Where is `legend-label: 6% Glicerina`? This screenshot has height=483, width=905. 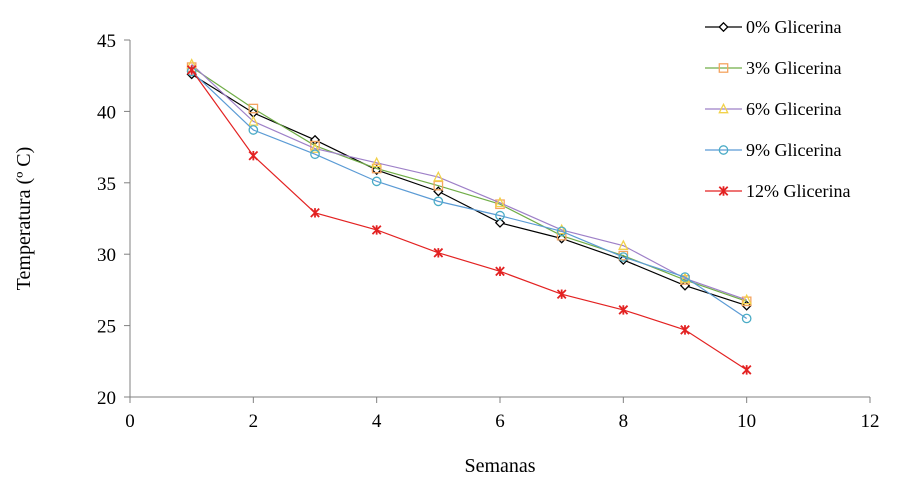
legend-label: 6% Glicerina is located at coordinates (793, 109).